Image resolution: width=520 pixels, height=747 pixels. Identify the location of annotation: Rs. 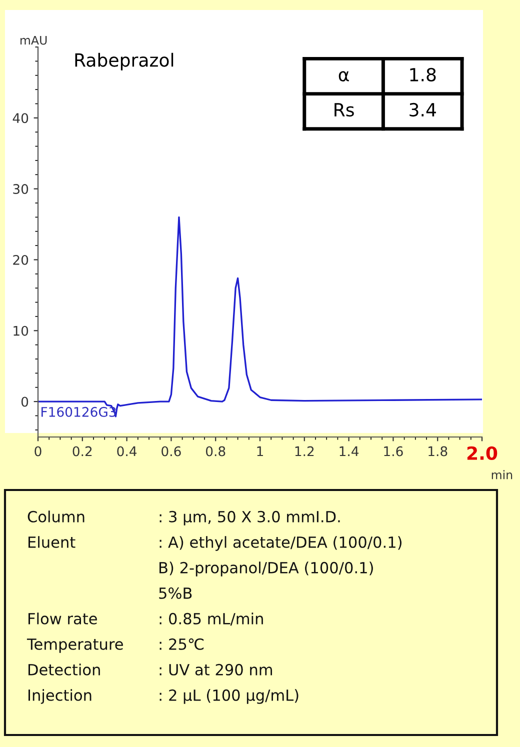
(344, 110).